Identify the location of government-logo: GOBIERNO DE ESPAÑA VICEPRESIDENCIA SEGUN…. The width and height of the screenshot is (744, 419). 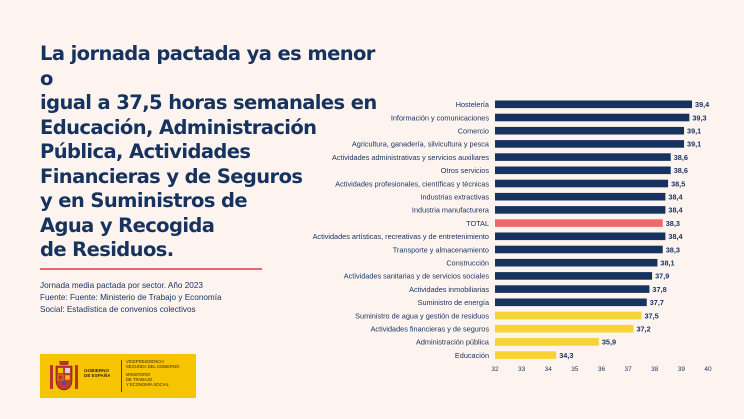
(118, 376).